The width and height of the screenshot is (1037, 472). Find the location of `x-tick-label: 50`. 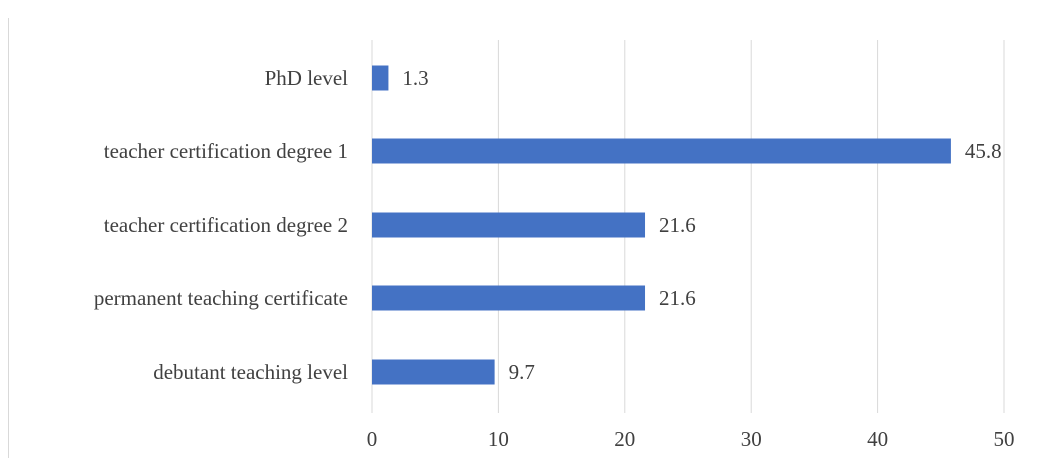

x-tick-label: 50 is located at coordinates (1004, 439).